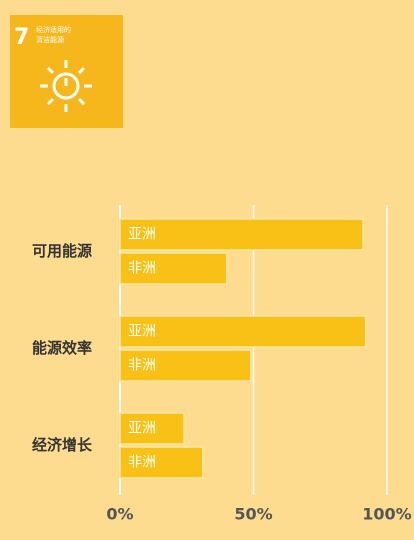 This screenshot has height=540, width=414. What do you see at coordinates (253, 514) in the screenshot?
I see `x-tick-label: 50%` at bounding box center [253, 514].